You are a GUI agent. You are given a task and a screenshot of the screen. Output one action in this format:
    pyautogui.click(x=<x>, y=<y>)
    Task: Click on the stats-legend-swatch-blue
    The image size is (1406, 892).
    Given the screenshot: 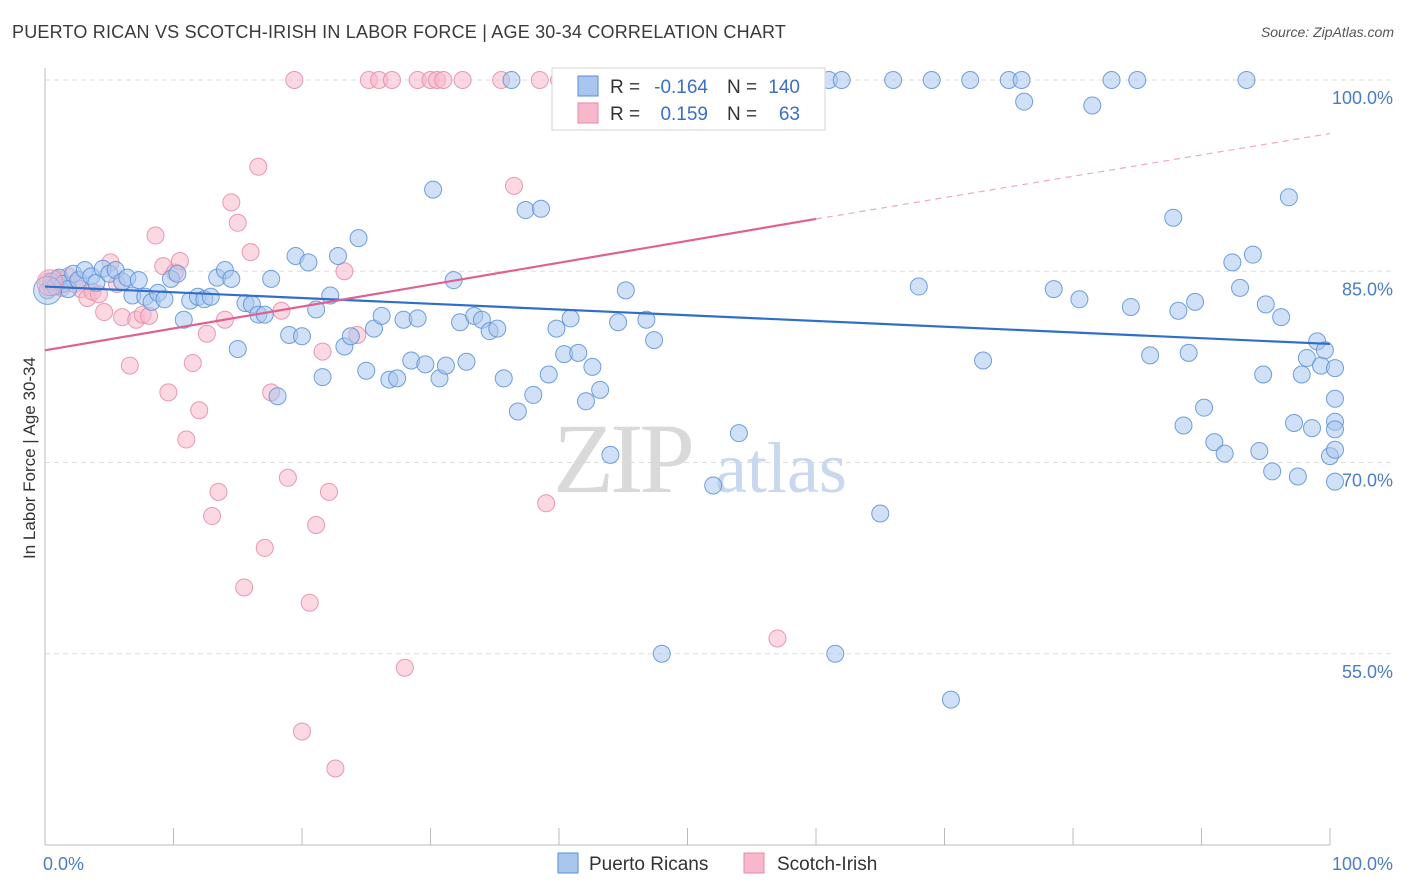 What is the action you would take?
    pyautogui.click(x=588, y=86)
    